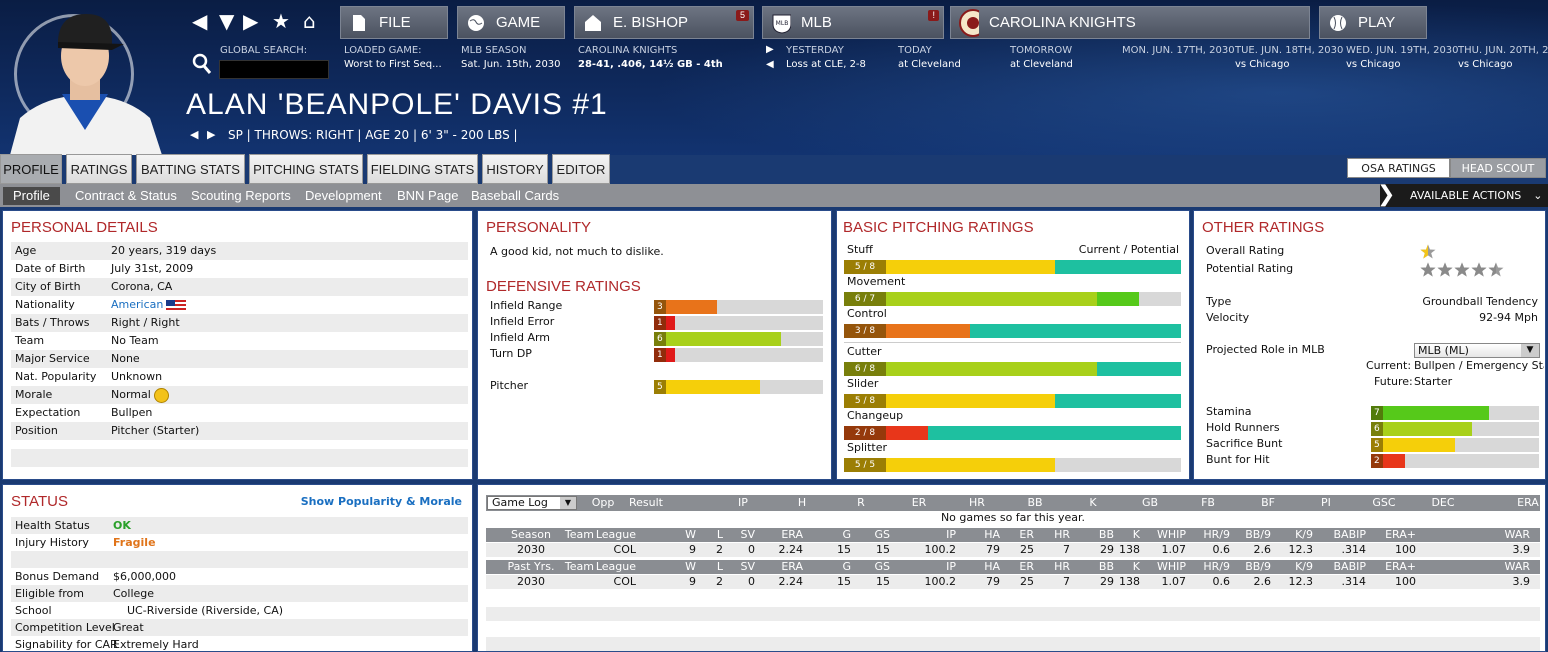 The image size is (1548, 652). Describe the element at coordinates (1208, 502) in the screenshot. I see `gamelog-column-header: FB` at that location.